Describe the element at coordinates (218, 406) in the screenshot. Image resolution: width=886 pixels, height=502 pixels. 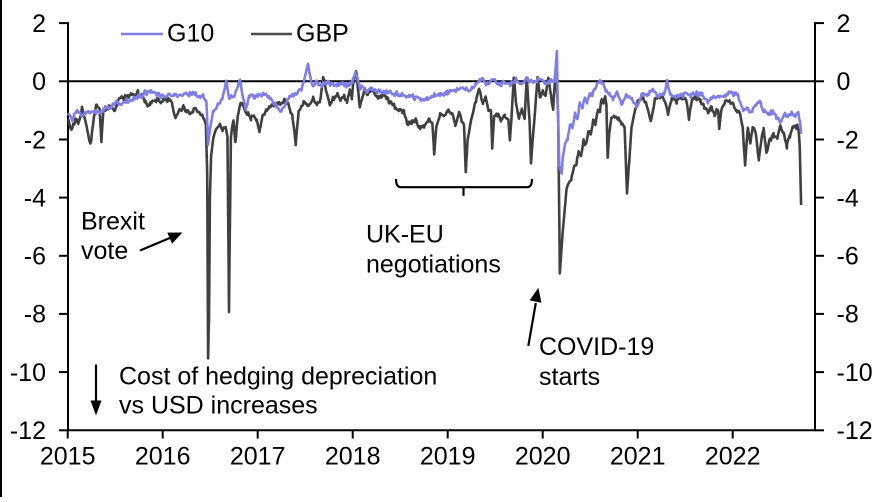
I see `svg-text: vs USD increases` at that location.